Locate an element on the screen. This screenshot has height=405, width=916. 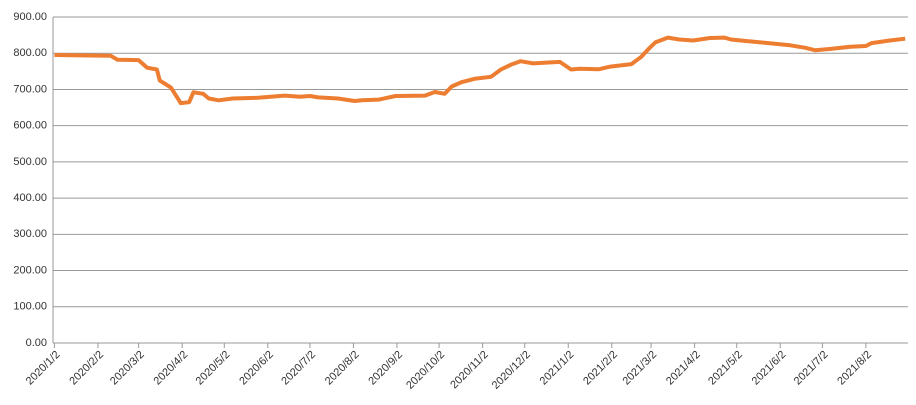
x-tick-label: 2021/5/2 is located at coordinates (725, 368).